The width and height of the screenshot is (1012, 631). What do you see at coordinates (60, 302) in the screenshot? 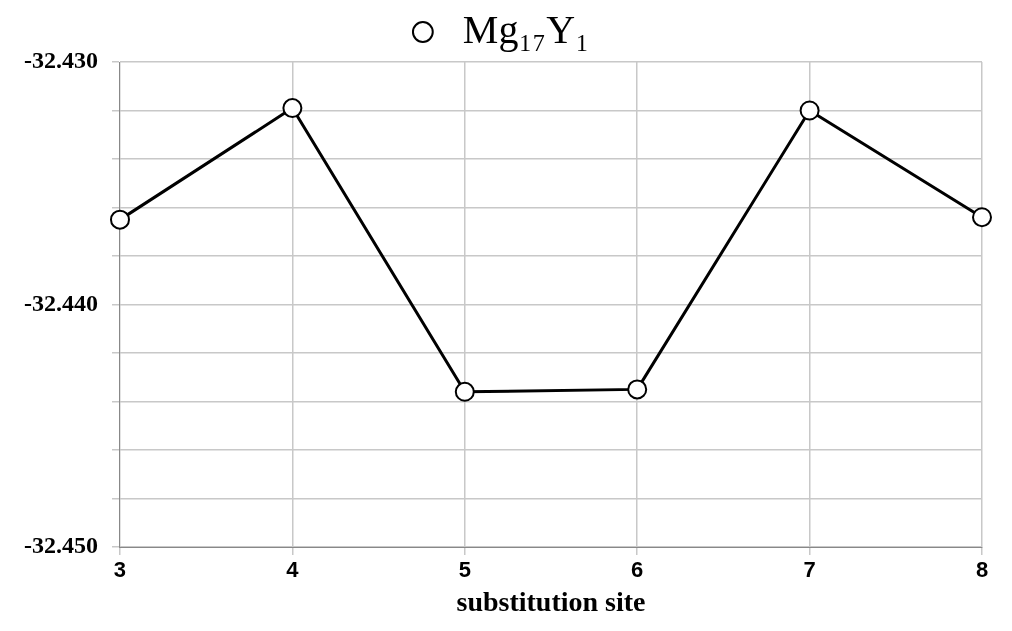
I see `y-tick-label: -32.440` at bounding box center [60, 302].